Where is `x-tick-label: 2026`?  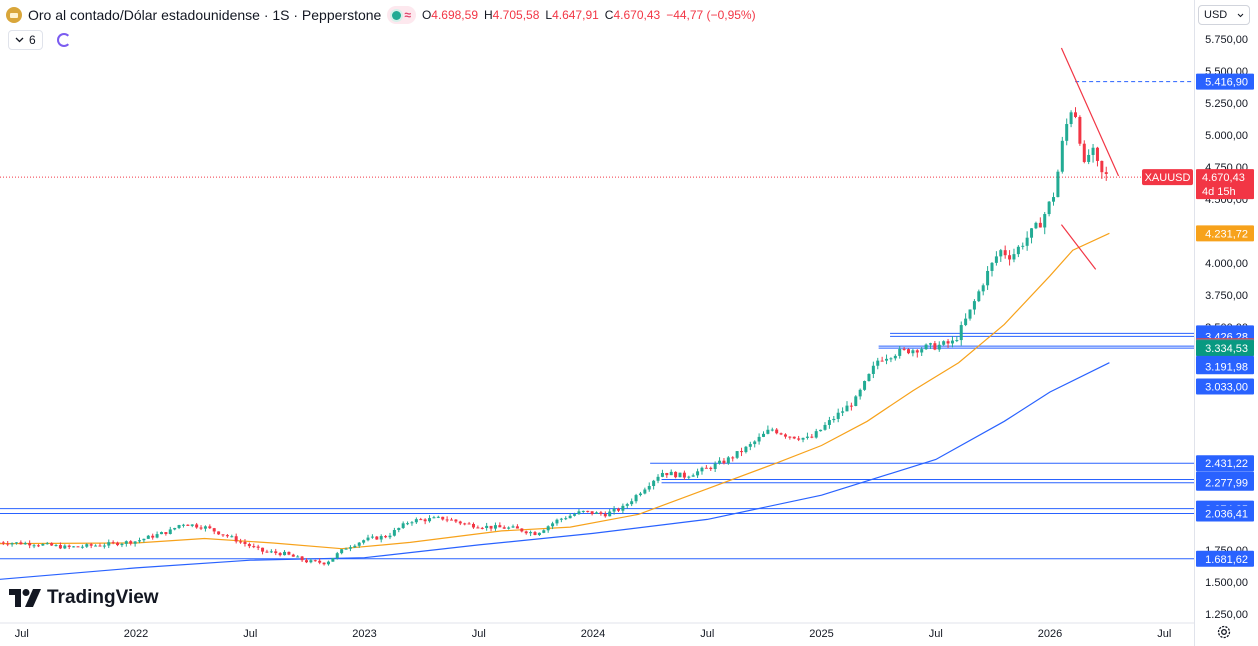 x-tick-label: 2026 is located at coordinates (1050, 634).